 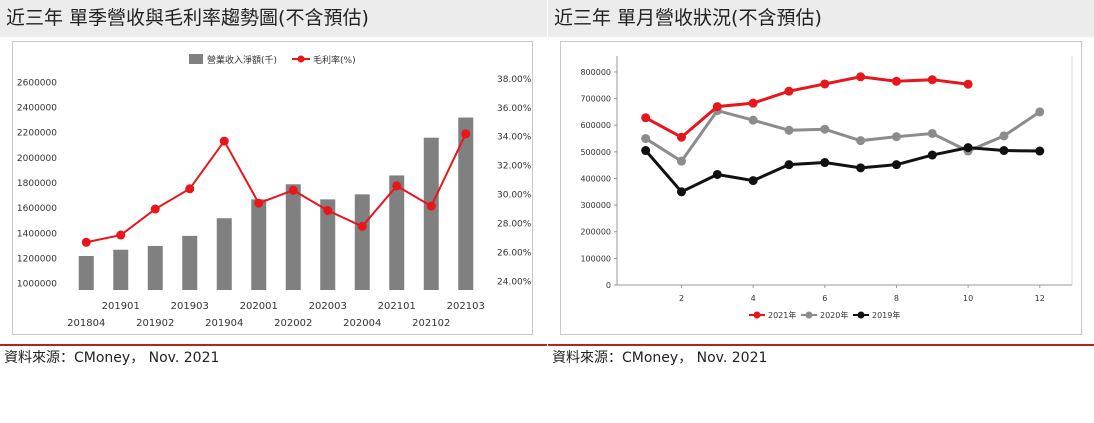 I want to click on y-tick-label: 600000, so click(x=595, y=125).